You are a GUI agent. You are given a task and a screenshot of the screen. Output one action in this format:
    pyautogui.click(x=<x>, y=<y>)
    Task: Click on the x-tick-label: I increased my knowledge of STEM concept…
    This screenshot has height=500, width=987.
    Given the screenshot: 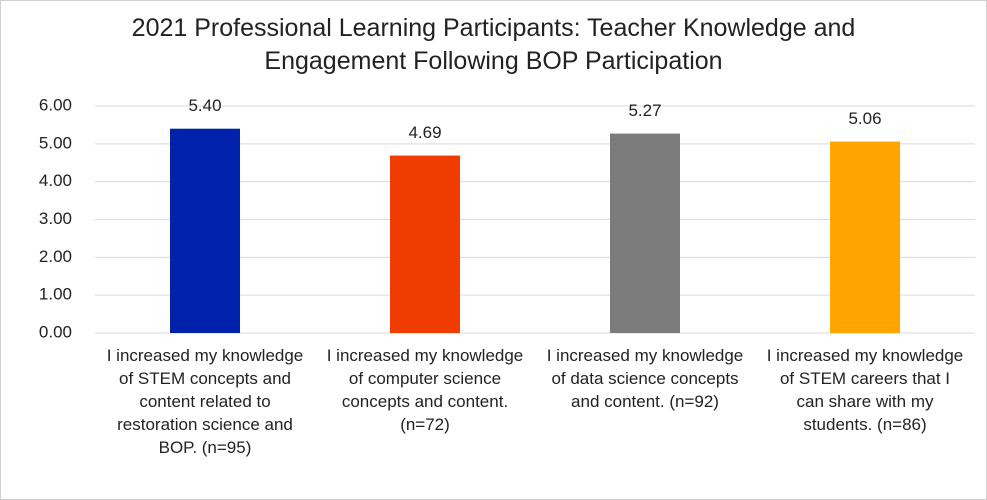 What is the action you would take?
    pyautogui.click(x=205, y=401)
    